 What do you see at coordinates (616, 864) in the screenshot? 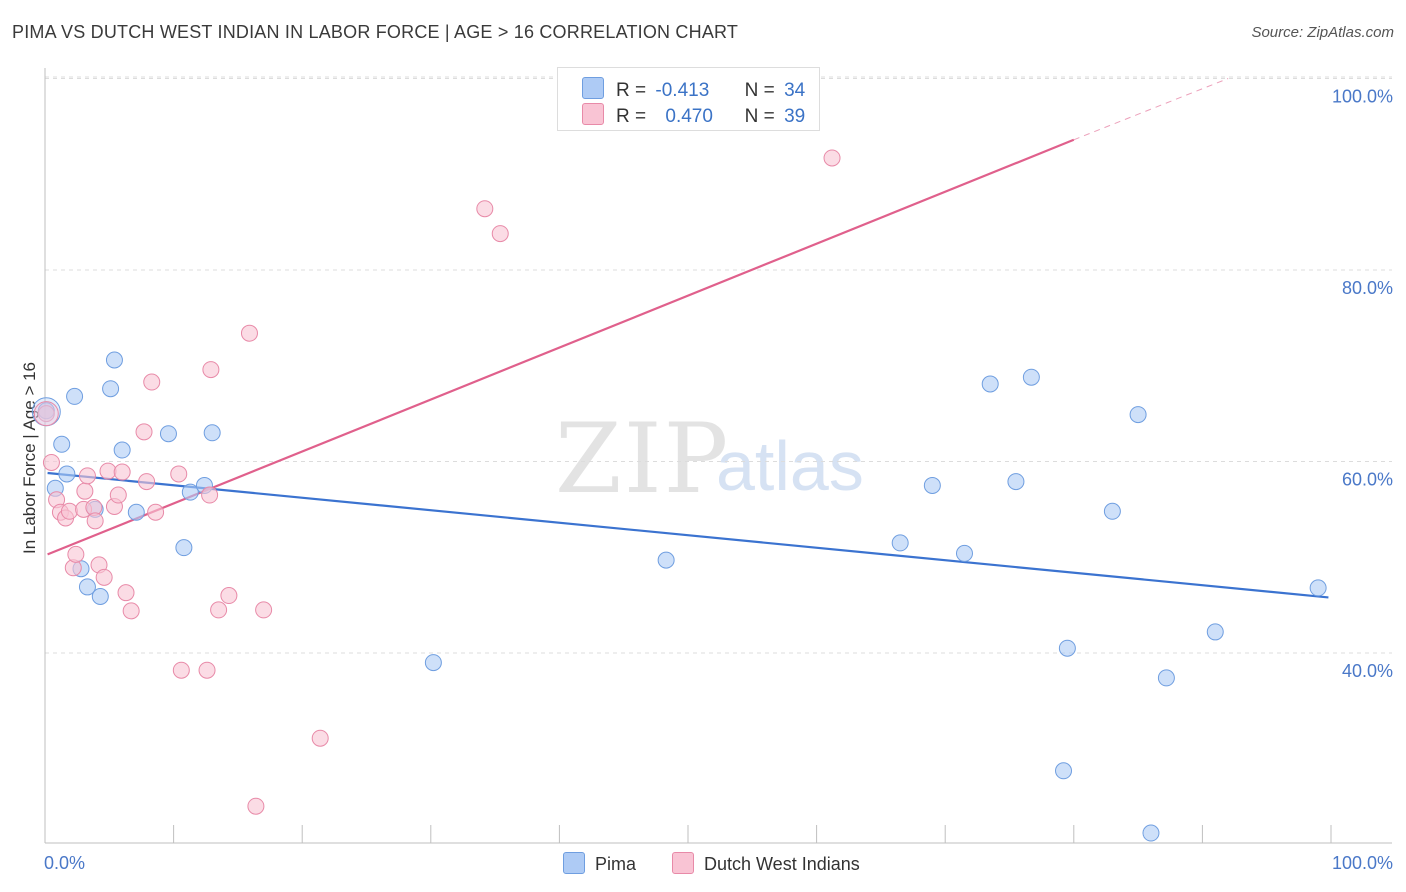
I see `bottom-legend-label-pima: Pima` at bounding box center [616, 864].